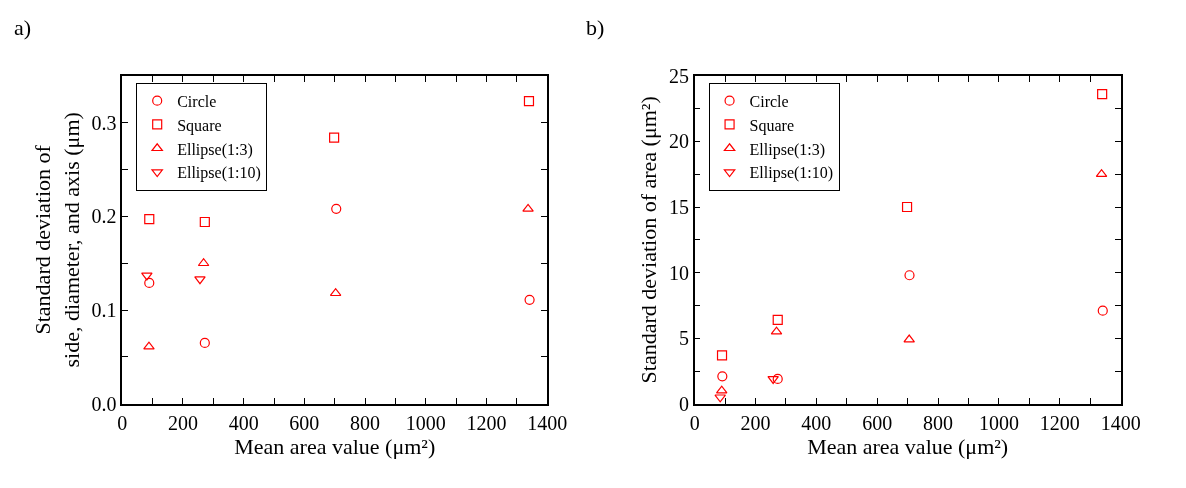  What do you see at coordinates (683, 403) in the screenshot?
I see `y-tick-label: 0` at bounding box center [683, 403].